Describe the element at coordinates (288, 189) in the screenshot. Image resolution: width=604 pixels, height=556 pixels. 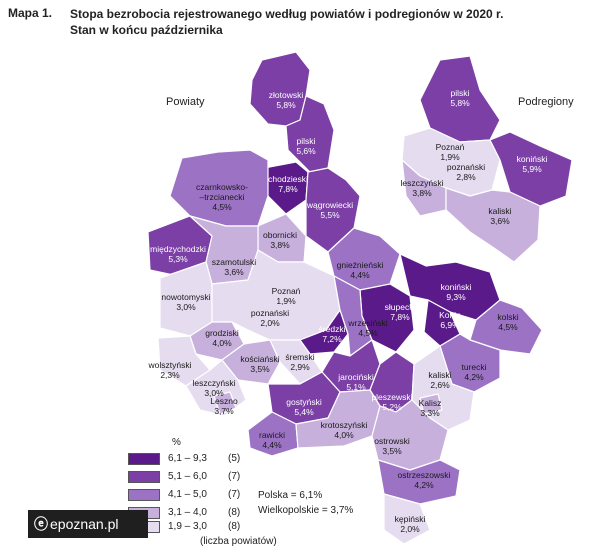
I see `value-chodzieski: 7,8%` at that location.